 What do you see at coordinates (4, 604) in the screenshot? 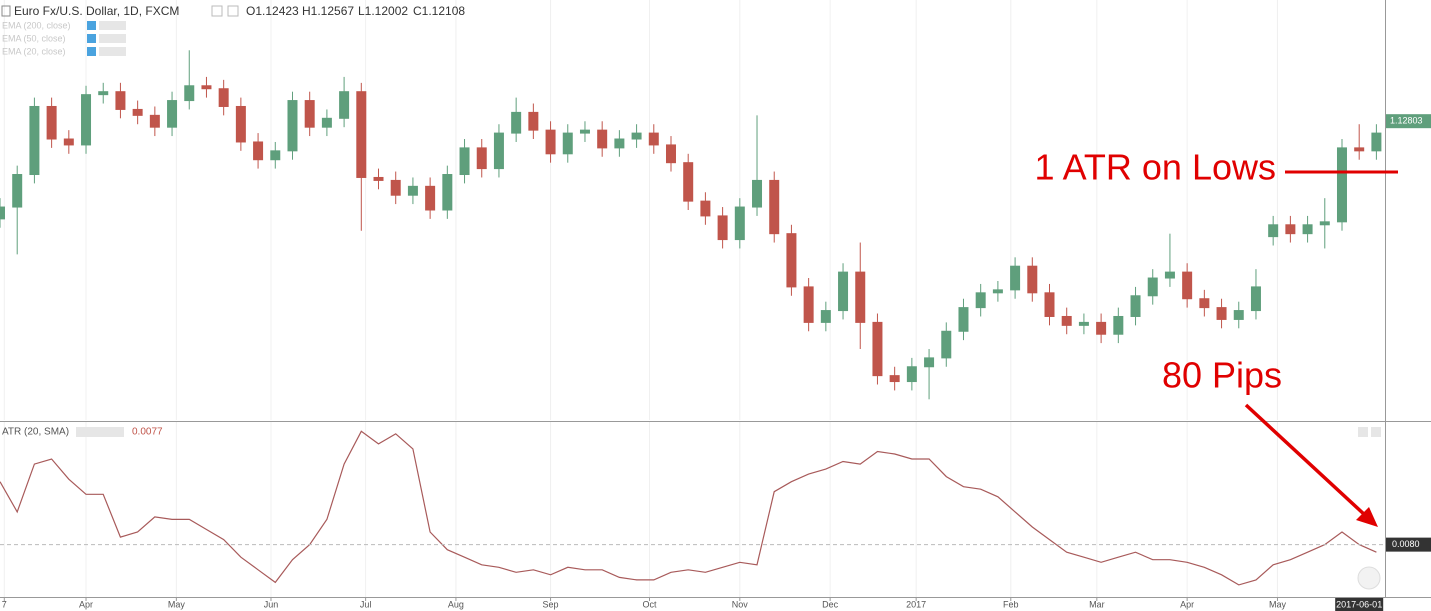
I see `x-tick-label: 7` at bounding box center [4, 604].